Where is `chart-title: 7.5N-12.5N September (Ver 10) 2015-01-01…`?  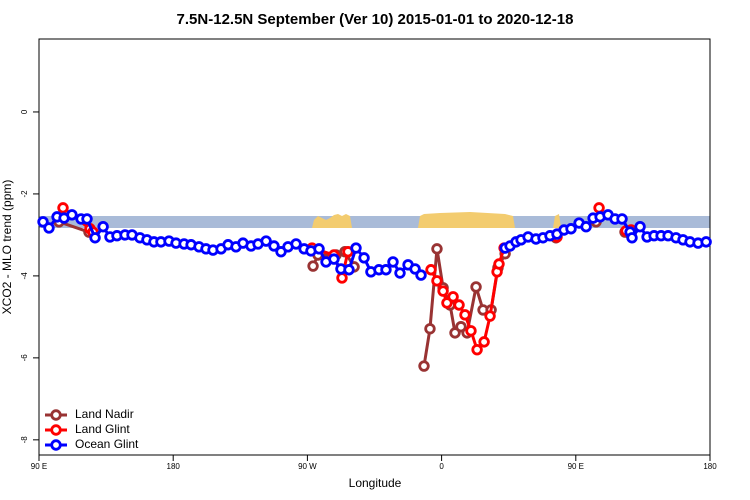 chart-title: 7.5N-12.5N September (Ver 10) 2015-01-01… is located at coordinates (375, 19).